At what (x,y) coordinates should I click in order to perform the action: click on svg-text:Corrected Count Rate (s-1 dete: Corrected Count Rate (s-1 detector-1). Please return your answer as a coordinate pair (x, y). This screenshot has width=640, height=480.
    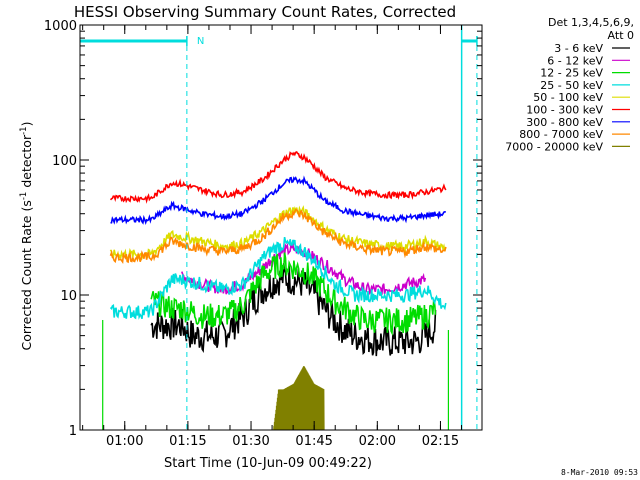
    Looking at the image, I should click on (26, 236).